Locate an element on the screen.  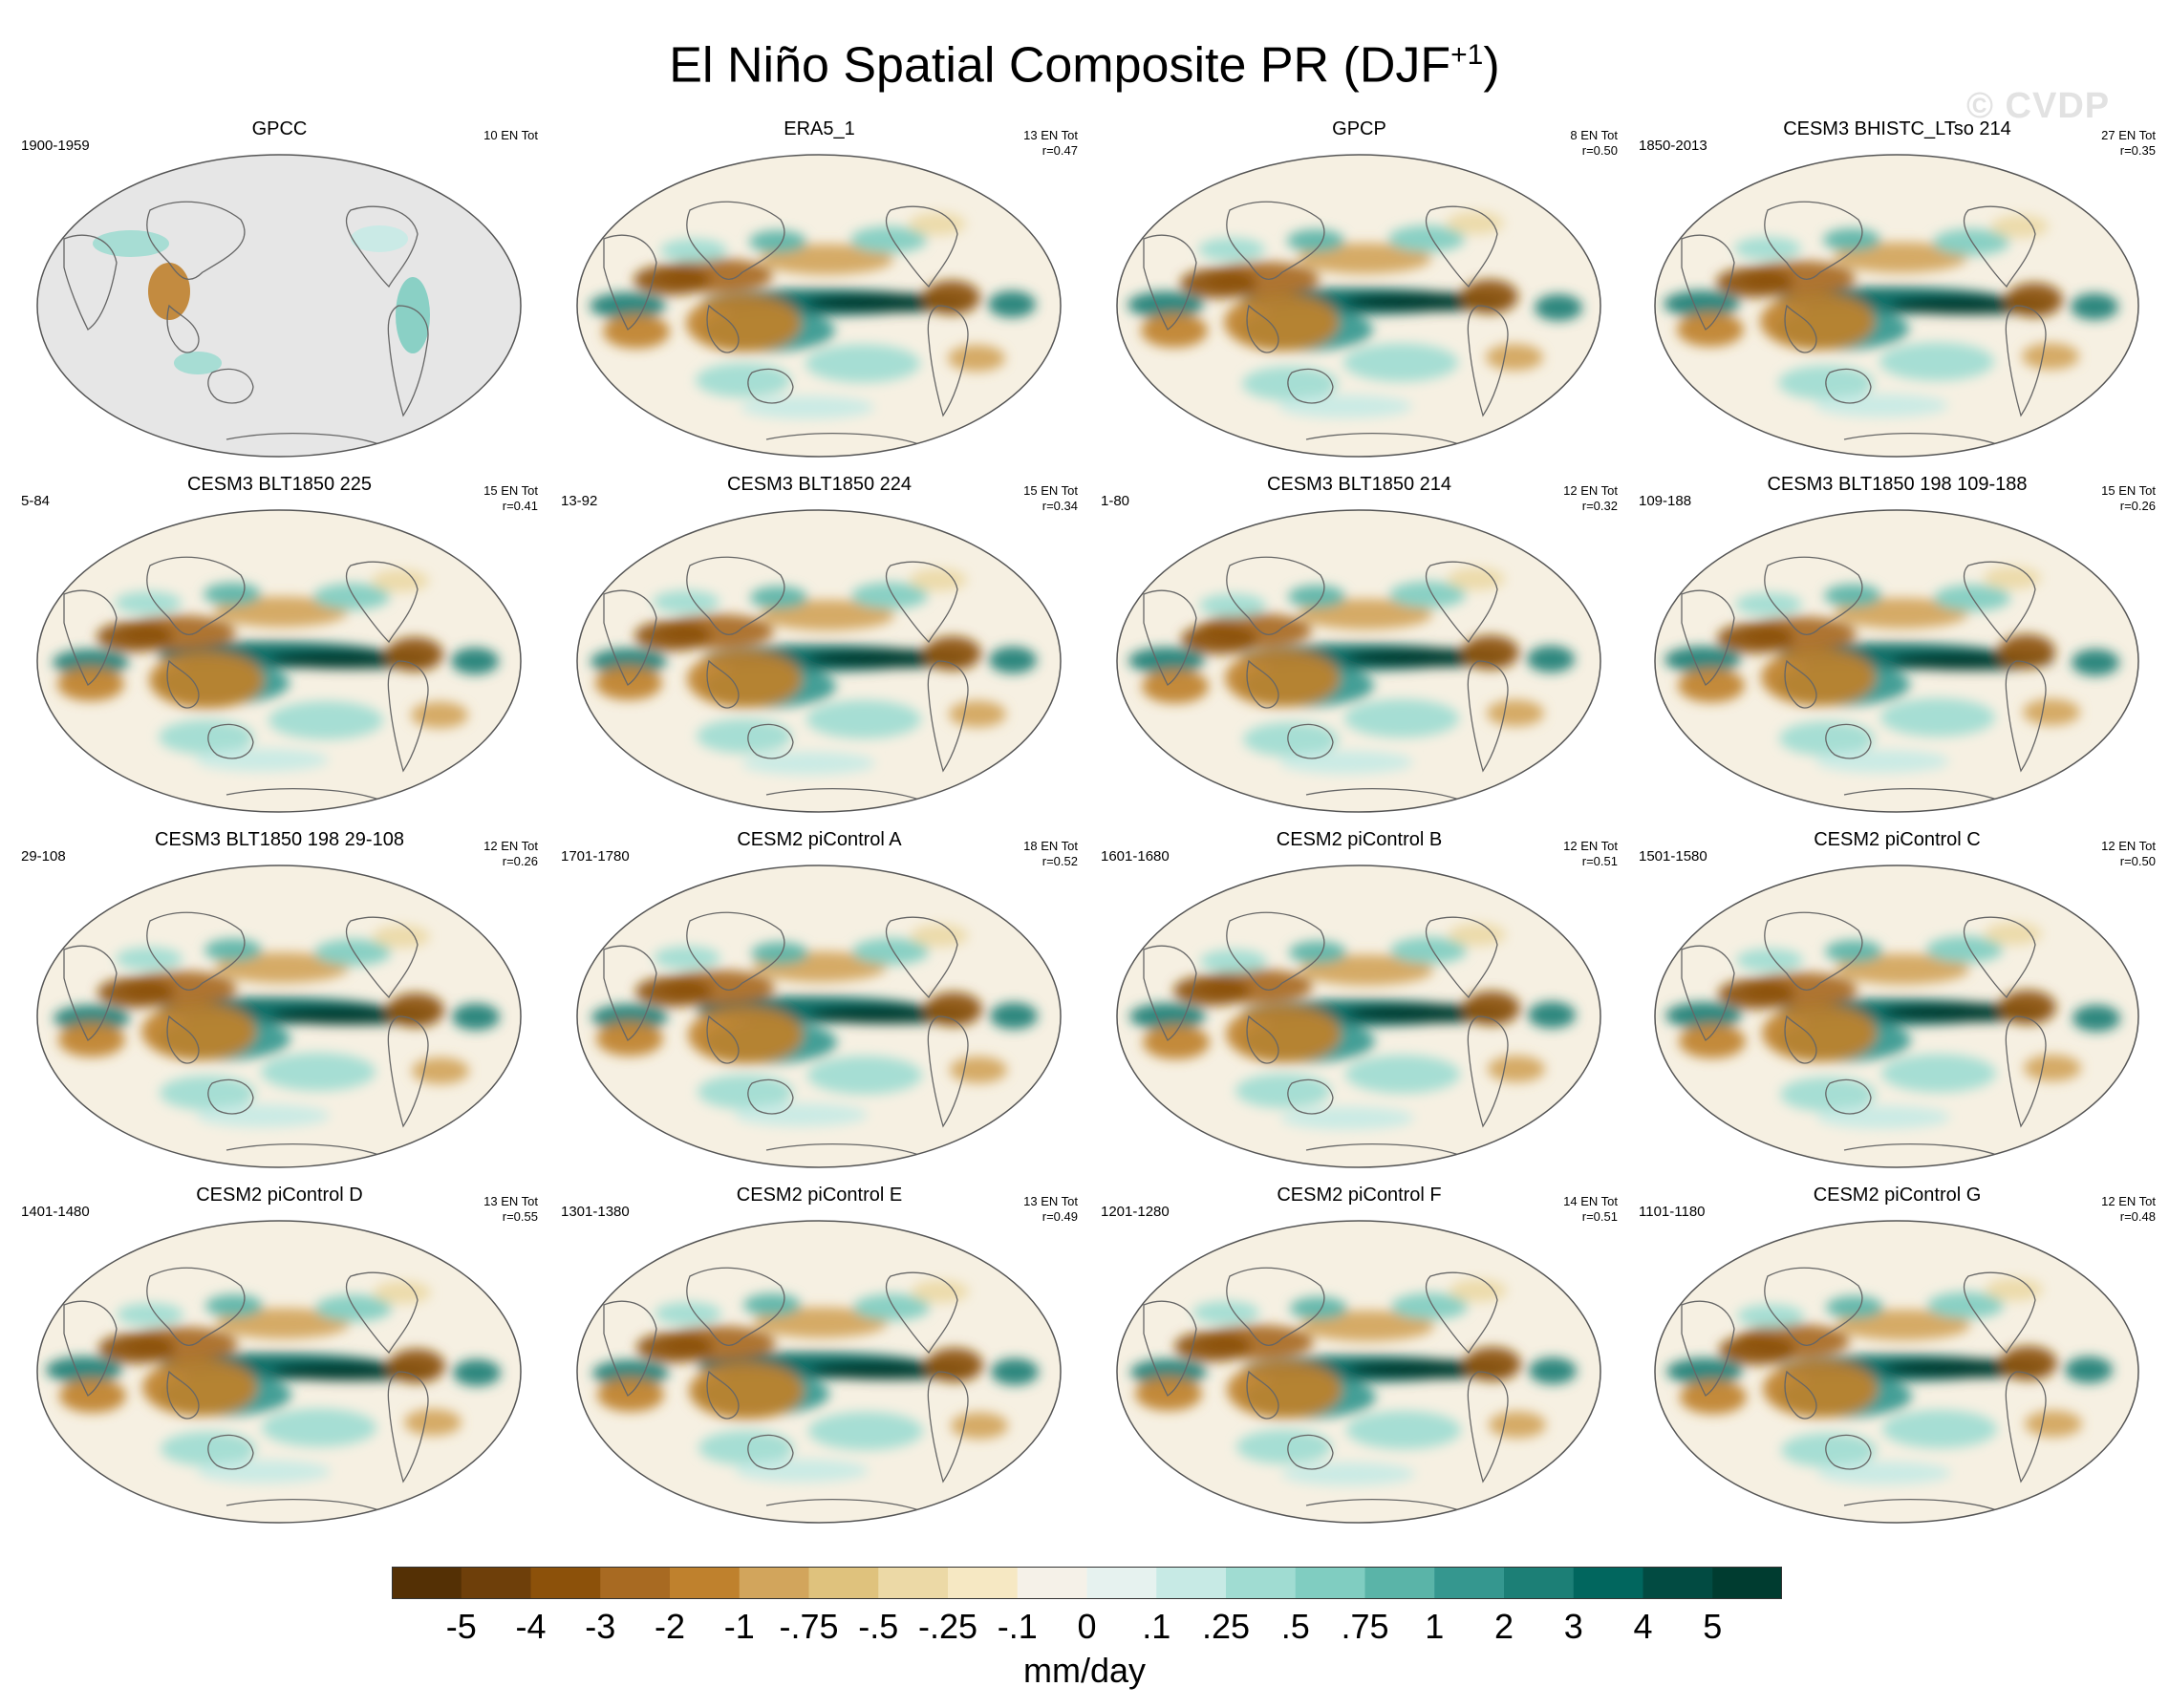
colorbar-tick-label: -3 is located at coordinates (600, 1626).